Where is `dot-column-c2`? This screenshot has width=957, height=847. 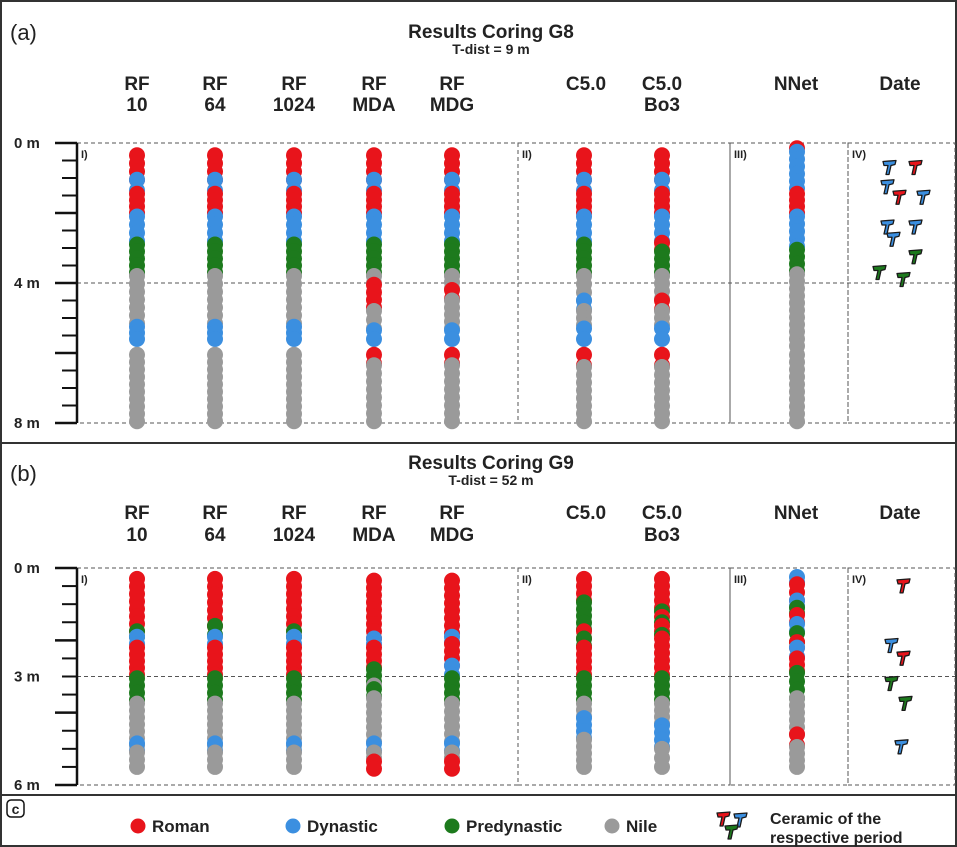 dot-column-c2 is located at coordinates (215, 288).